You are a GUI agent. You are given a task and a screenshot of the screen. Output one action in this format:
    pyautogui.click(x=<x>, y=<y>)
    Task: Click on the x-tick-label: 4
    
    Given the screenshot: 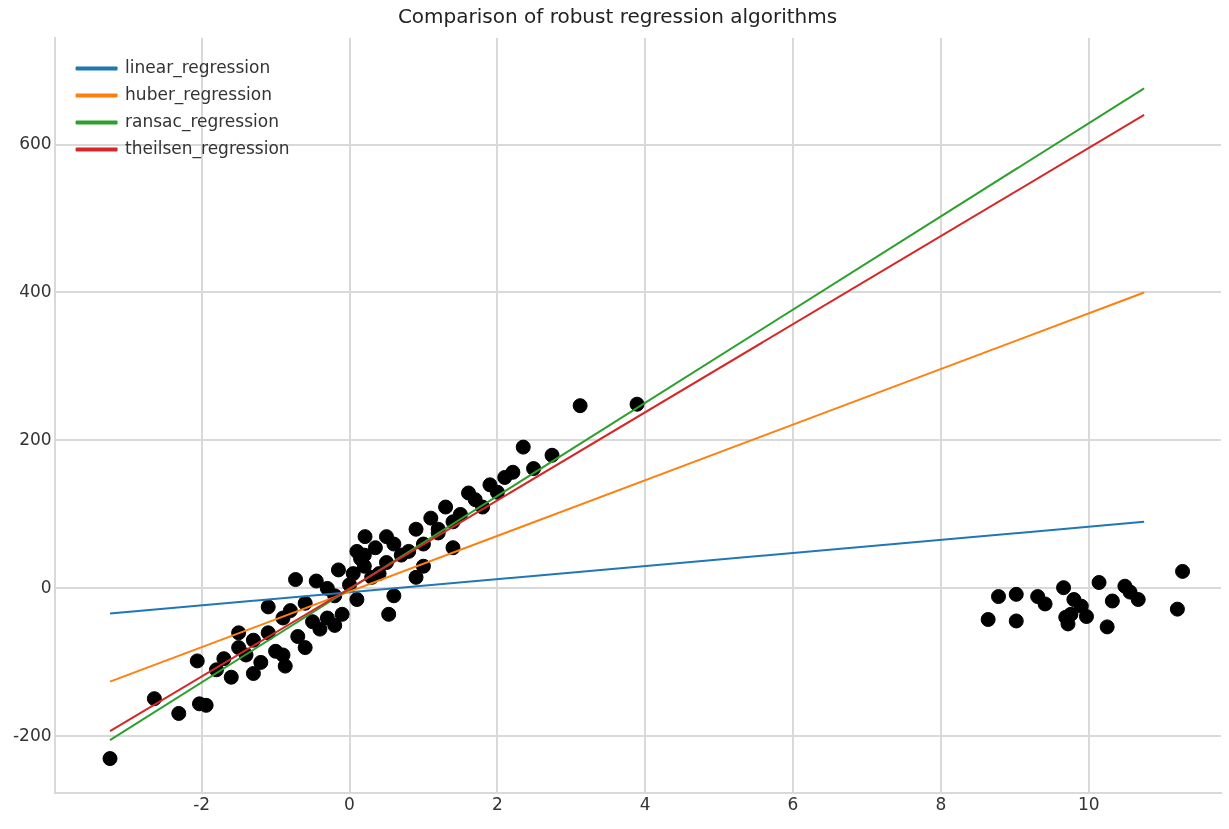 What is the action you would take?
    pyautogui.click(x=645, y=804)
    